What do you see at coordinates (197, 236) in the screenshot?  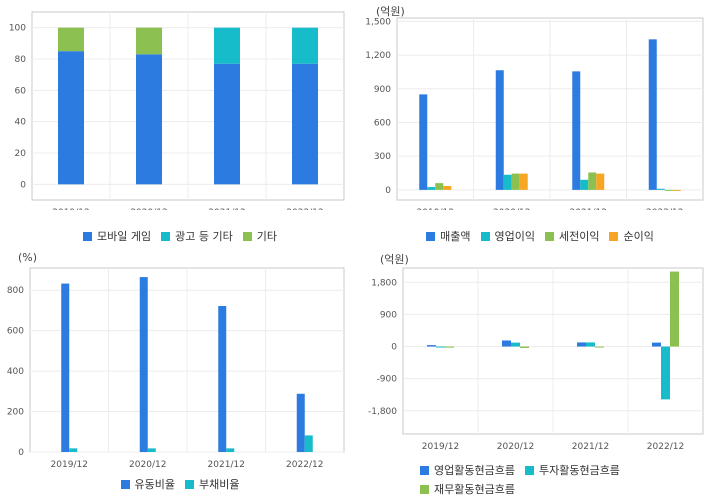 I see `legend-item: 광고 등 기타` at bounding box center [197, 236].